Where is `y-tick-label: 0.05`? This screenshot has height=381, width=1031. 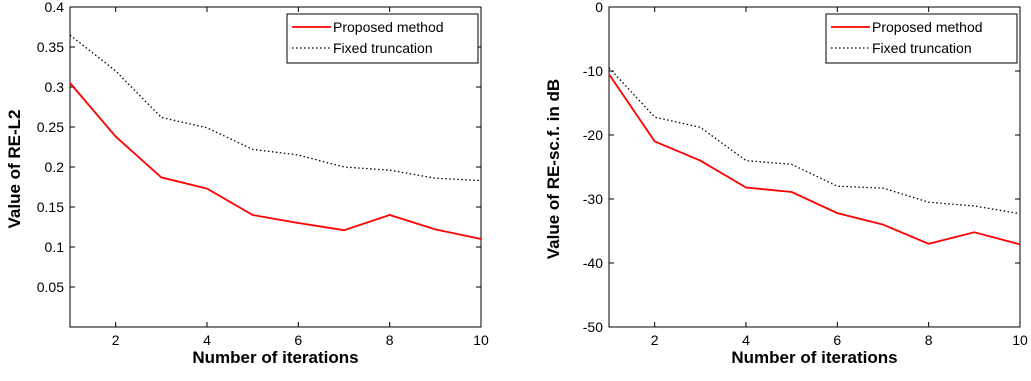
y-tick-label: 0.05 is located at coordinates (50, 287).